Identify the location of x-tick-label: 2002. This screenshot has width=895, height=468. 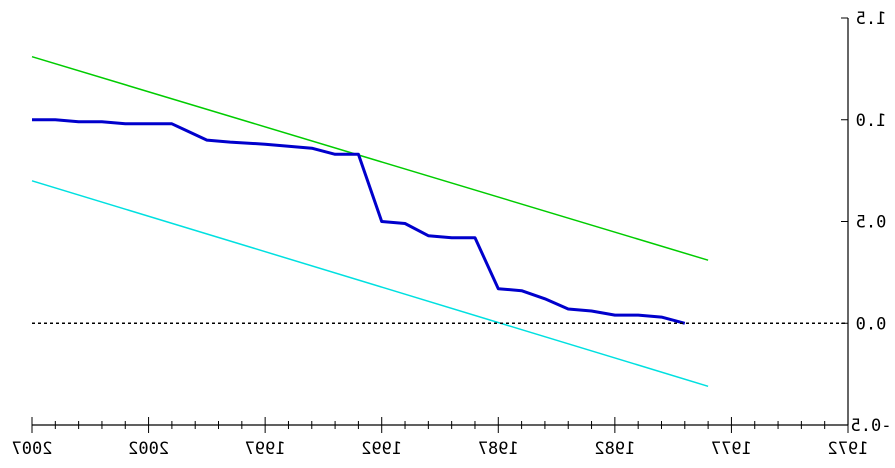
(148, 449).